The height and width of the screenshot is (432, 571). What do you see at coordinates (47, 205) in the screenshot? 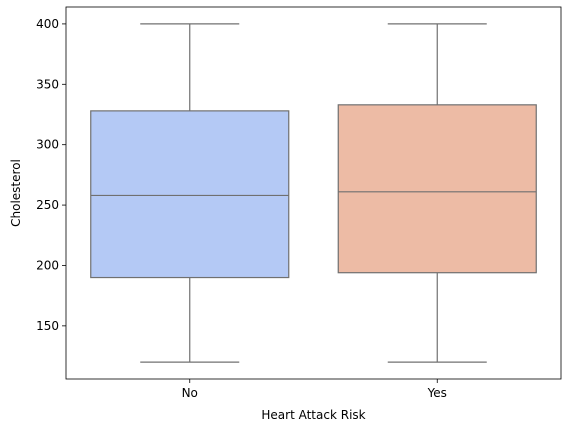
I see `y-tick-label: 250` at bounding box center [47, 205].